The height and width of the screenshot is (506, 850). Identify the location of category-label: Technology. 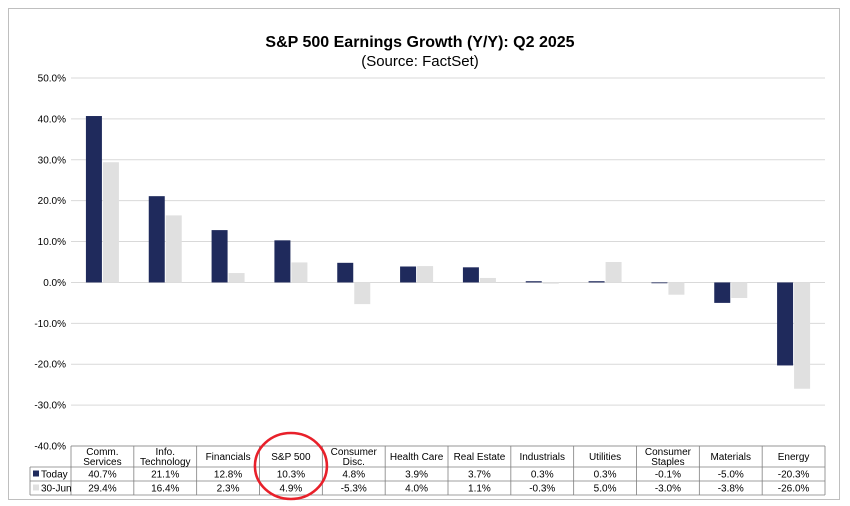
(165, 462).